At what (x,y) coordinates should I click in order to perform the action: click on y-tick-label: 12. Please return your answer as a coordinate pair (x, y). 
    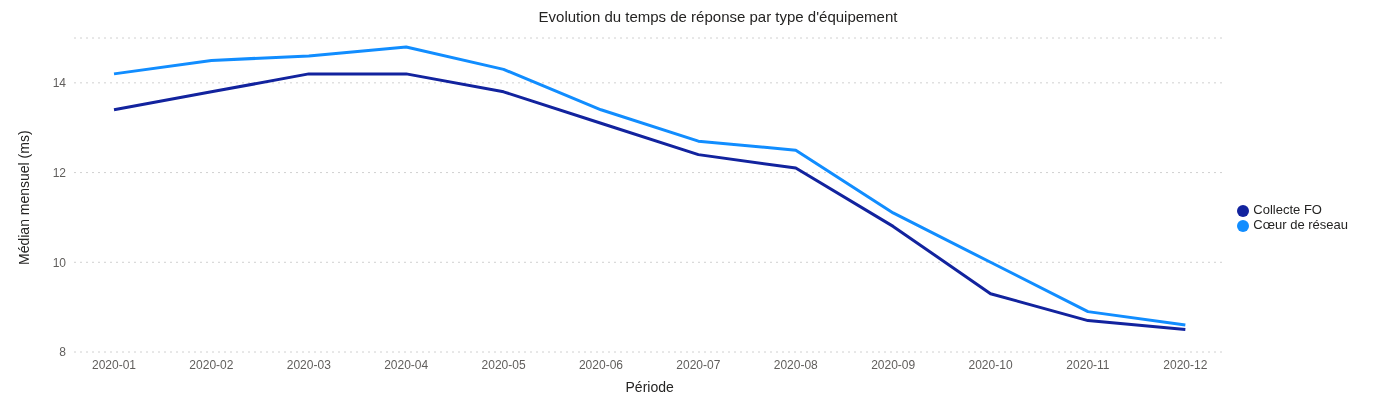
    Looking at the image, I should click on (59, 172).